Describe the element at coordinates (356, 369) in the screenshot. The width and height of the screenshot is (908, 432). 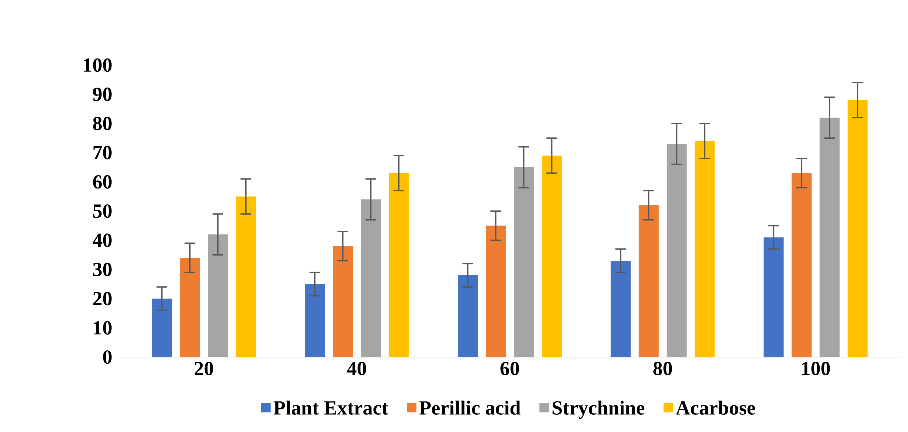
I see `x-tick-label: 40` at that location.